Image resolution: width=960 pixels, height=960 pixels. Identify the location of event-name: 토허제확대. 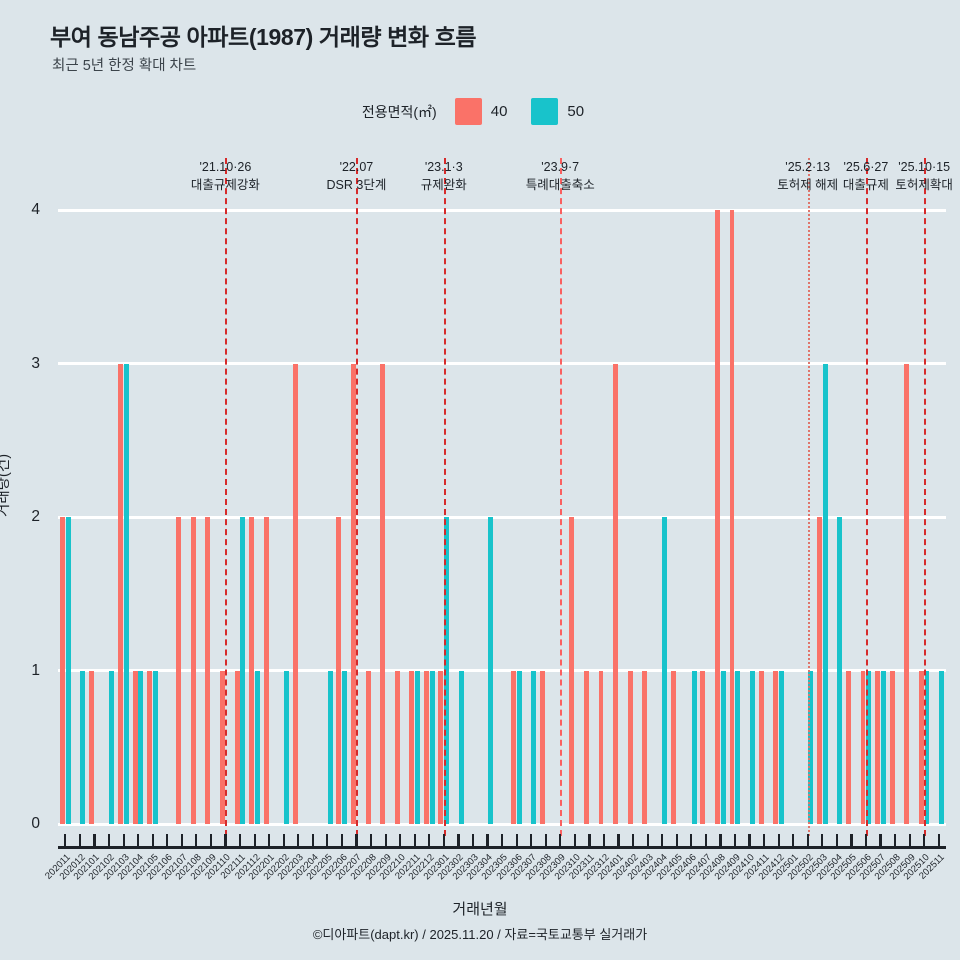
(924, 185).